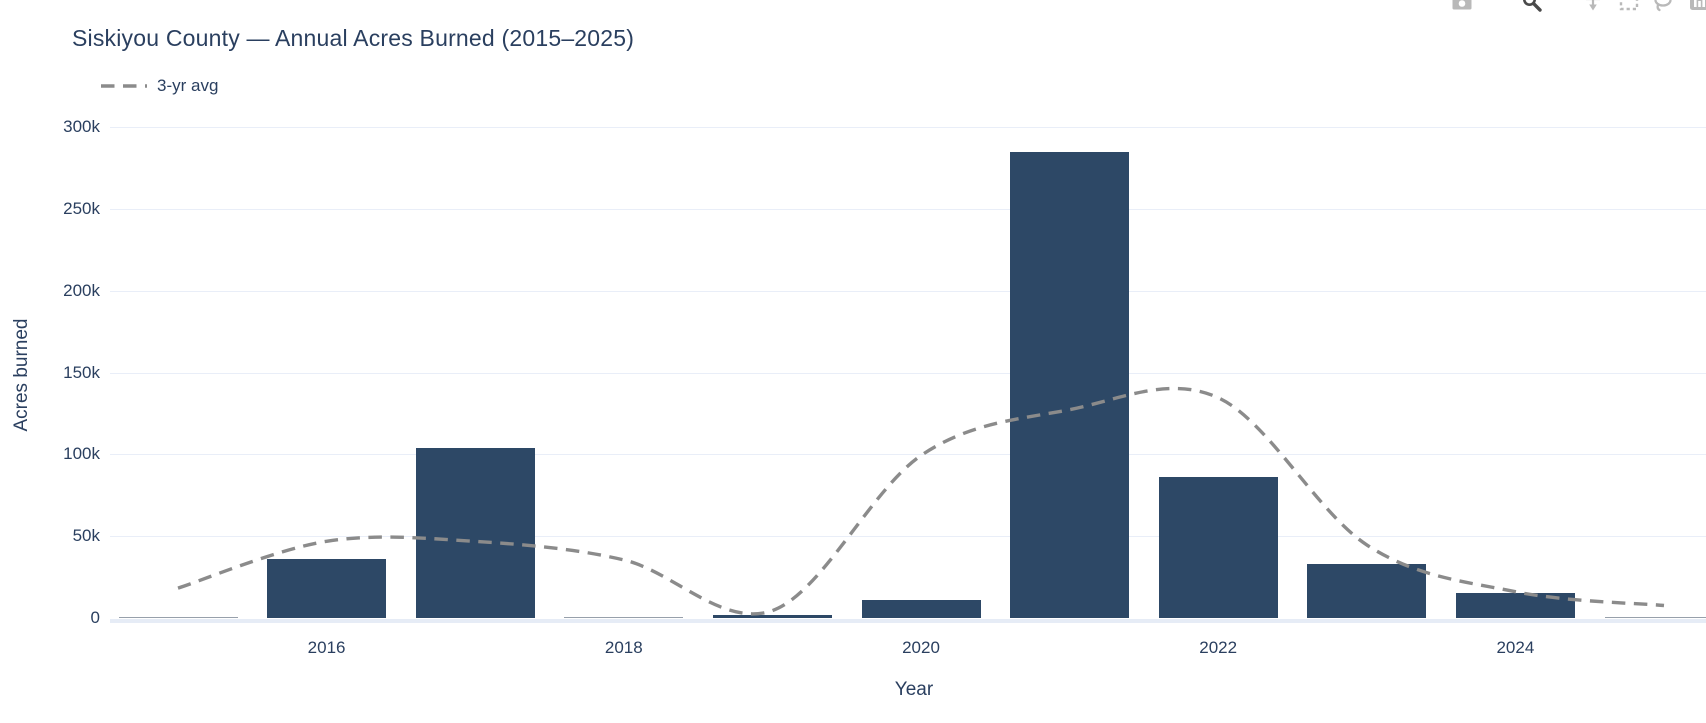 Image resolution: width=1706 pixels, height=723 pixels. What do you see at coordinates (81, 454) in the screenshot?
I see `y-tick-100k: 100k` at bounding box center [81, 454].